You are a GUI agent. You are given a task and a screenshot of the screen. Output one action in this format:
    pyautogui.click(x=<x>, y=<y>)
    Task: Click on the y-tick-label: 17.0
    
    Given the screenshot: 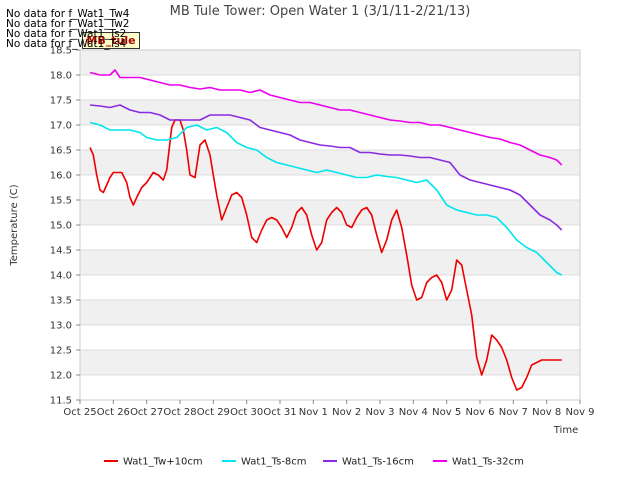 What is the action you would take?
    pyautogui.click(x=61, y=126)
    